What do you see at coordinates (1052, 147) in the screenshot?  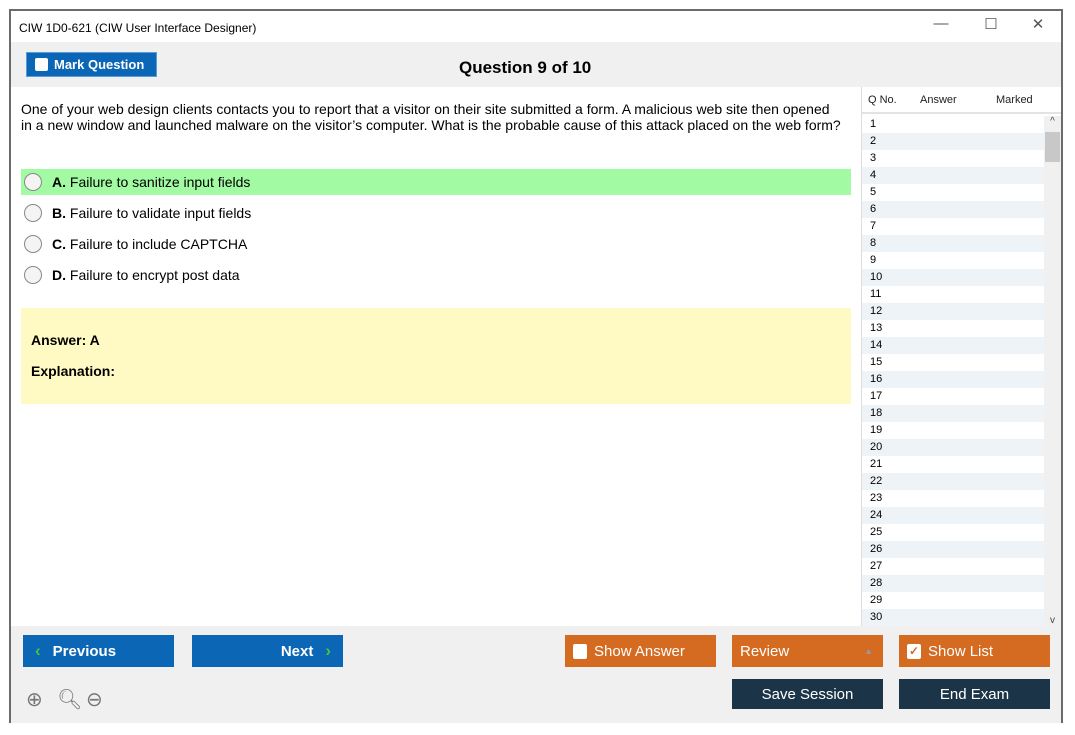 I see `scroll-thumb` at bounding box center [1052, 147].